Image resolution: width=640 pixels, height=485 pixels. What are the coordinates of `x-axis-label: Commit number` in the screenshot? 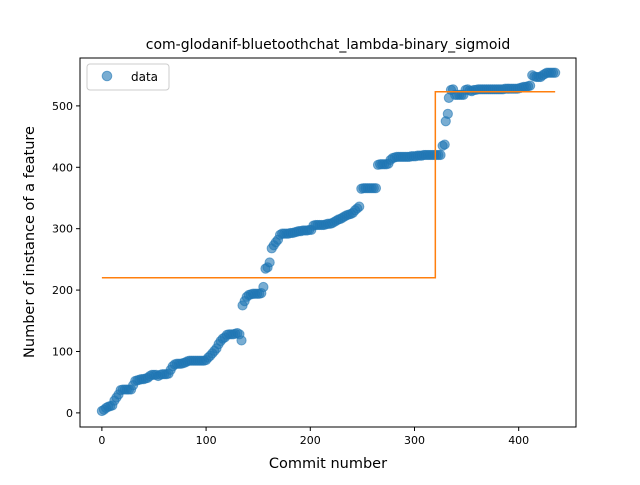 It's located at (328, 464).